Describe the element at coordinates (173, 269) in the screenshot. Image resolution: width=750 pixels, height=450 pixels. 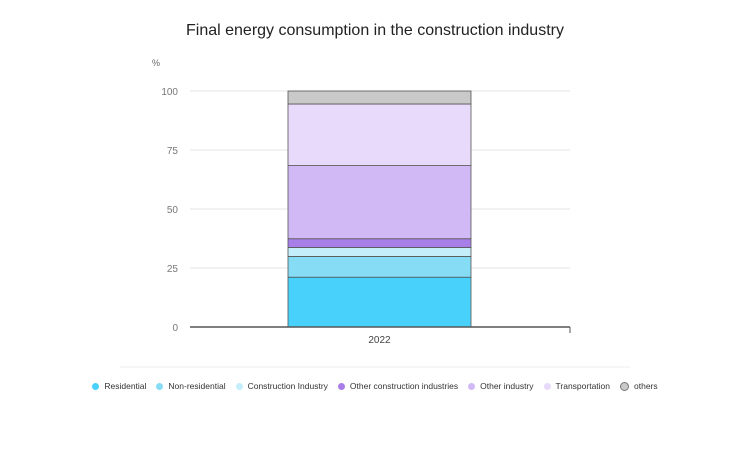
I see `y-tick-label: 25` at that location.